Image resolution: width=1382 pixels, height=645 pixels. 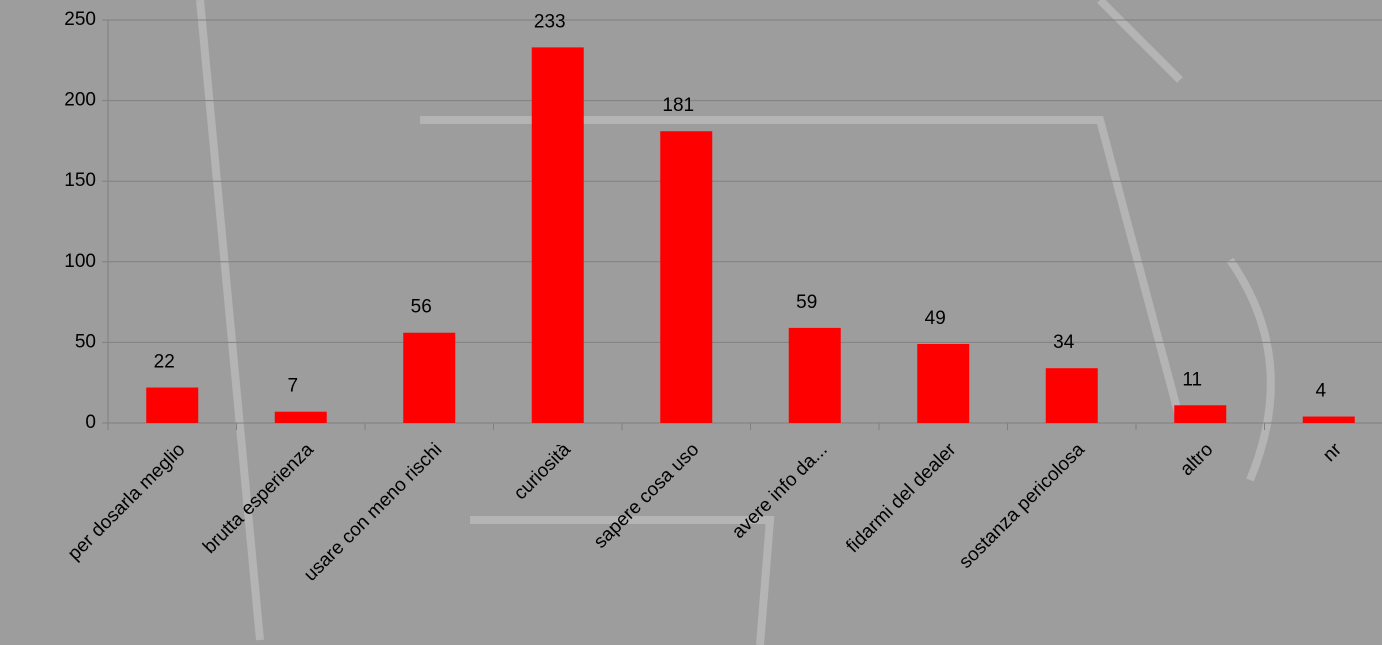 What do you see at coordinates (1192, 379) in the screenshot?
I see `value-label: 11` at bounding box center [1192, 379].